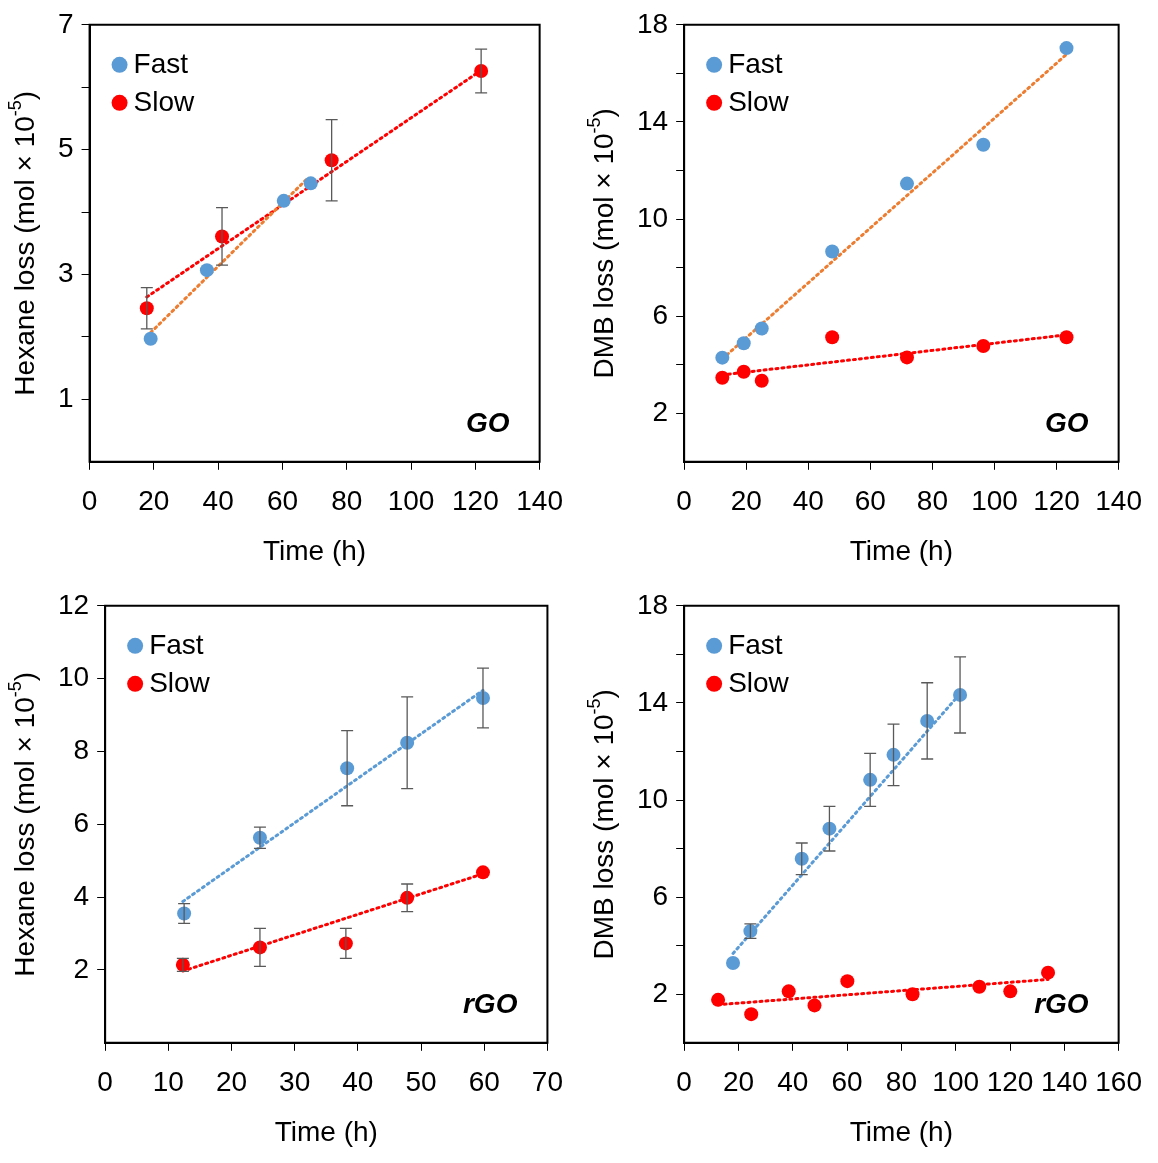 The height and width of the screenshot is (1163, 1158). I want to click on y-tick-label: 8, so click(81, 750).